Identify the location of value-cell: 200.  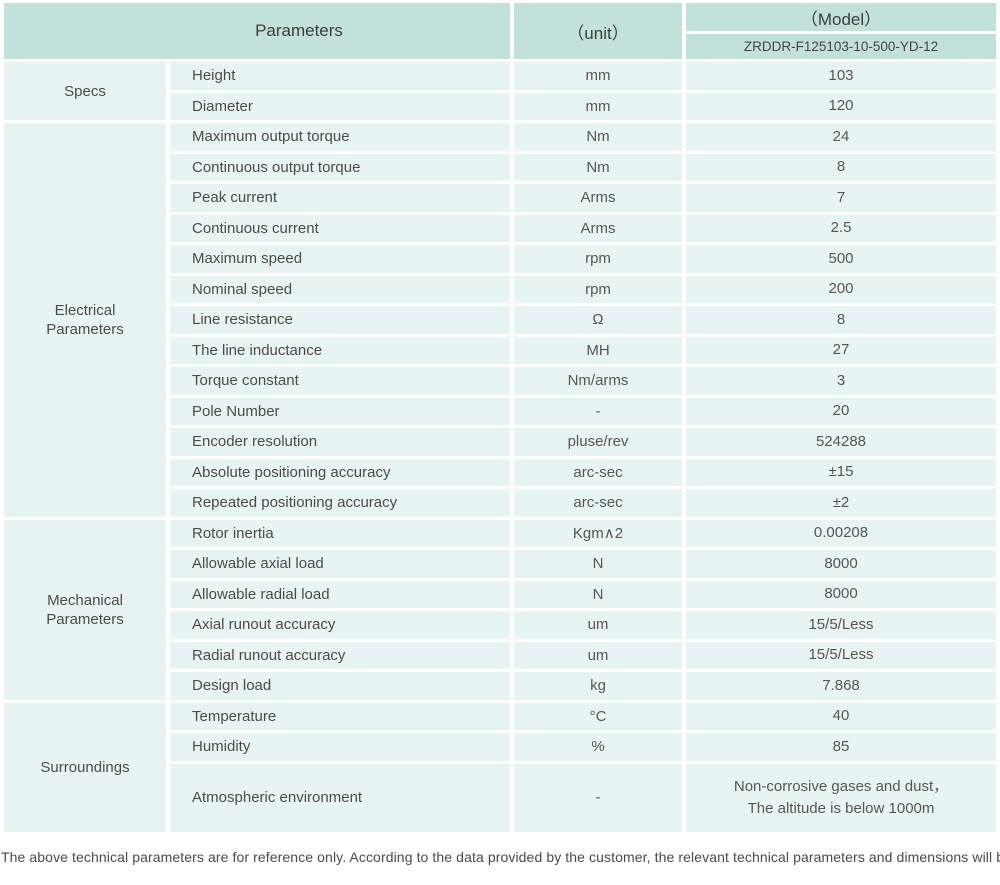
(841, 289).